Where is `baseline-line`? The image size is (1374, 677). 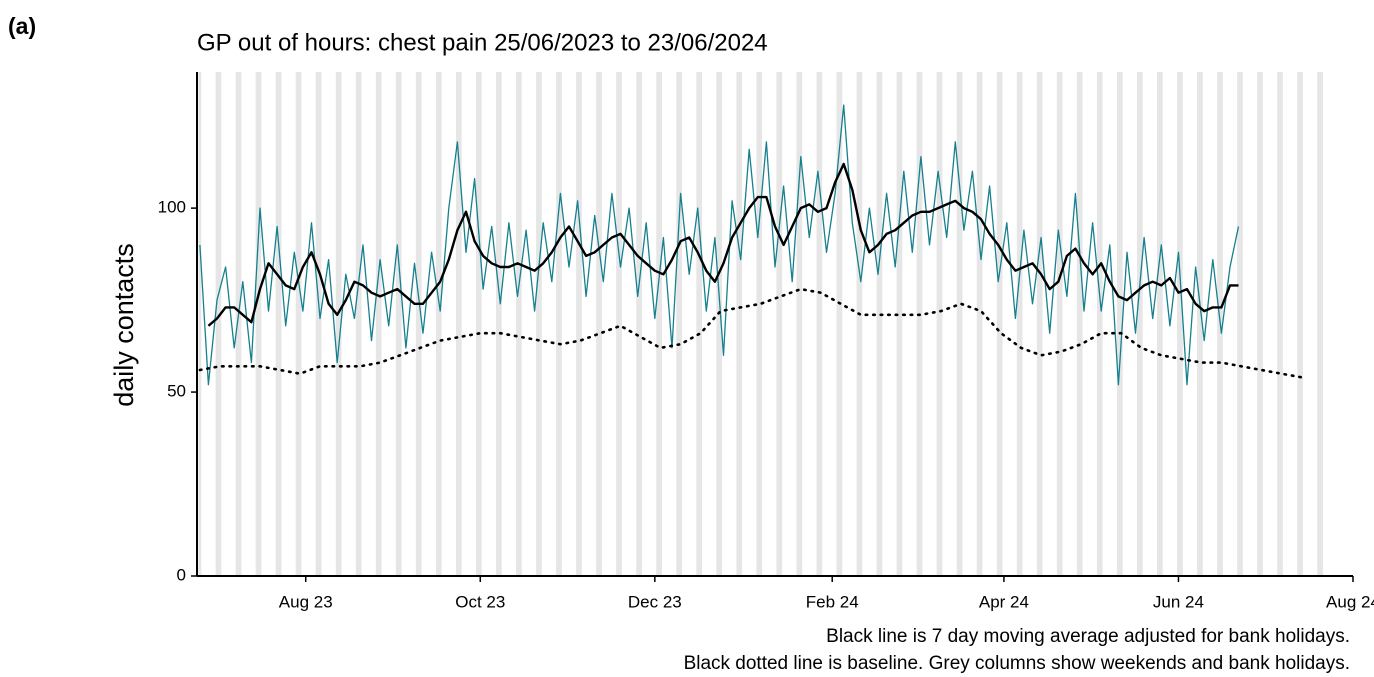 baseline-line is located at coordinates (750, 333).